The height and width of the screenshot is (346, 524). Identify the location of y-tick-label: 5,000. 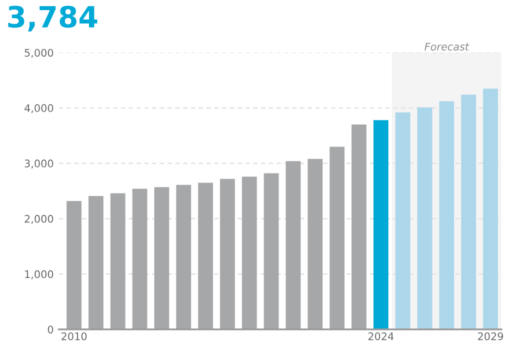
(39, 53).